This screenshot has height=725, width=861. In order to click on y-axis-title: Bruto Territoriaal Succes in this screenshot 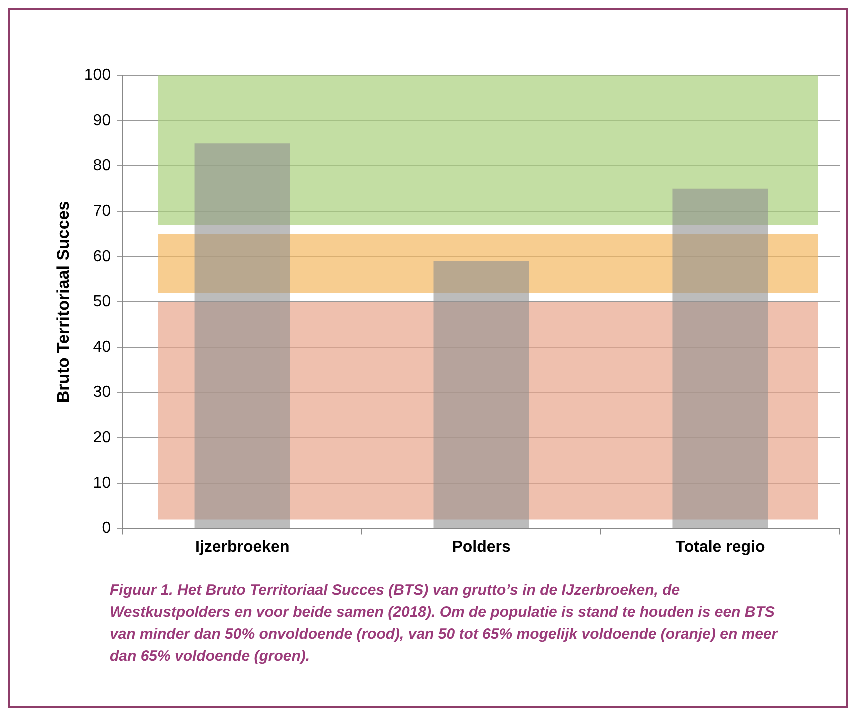, I will do `click(63, 302)`.